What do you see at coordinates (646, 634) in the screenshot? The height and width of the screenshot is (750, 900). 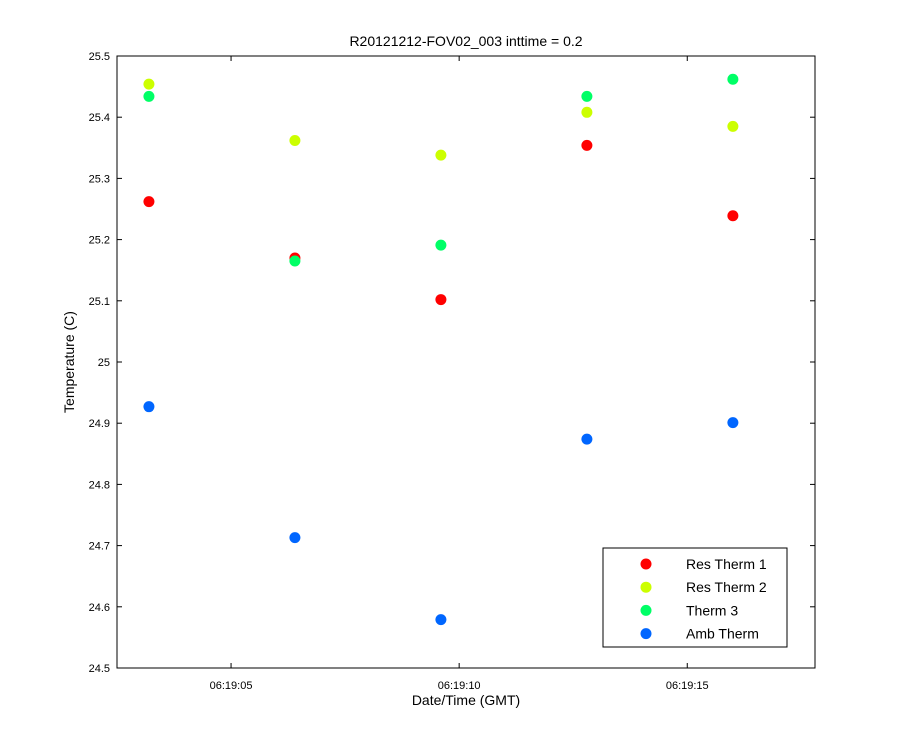 I see `legend-marker-amb-therm` at bounding box center [646, 634].